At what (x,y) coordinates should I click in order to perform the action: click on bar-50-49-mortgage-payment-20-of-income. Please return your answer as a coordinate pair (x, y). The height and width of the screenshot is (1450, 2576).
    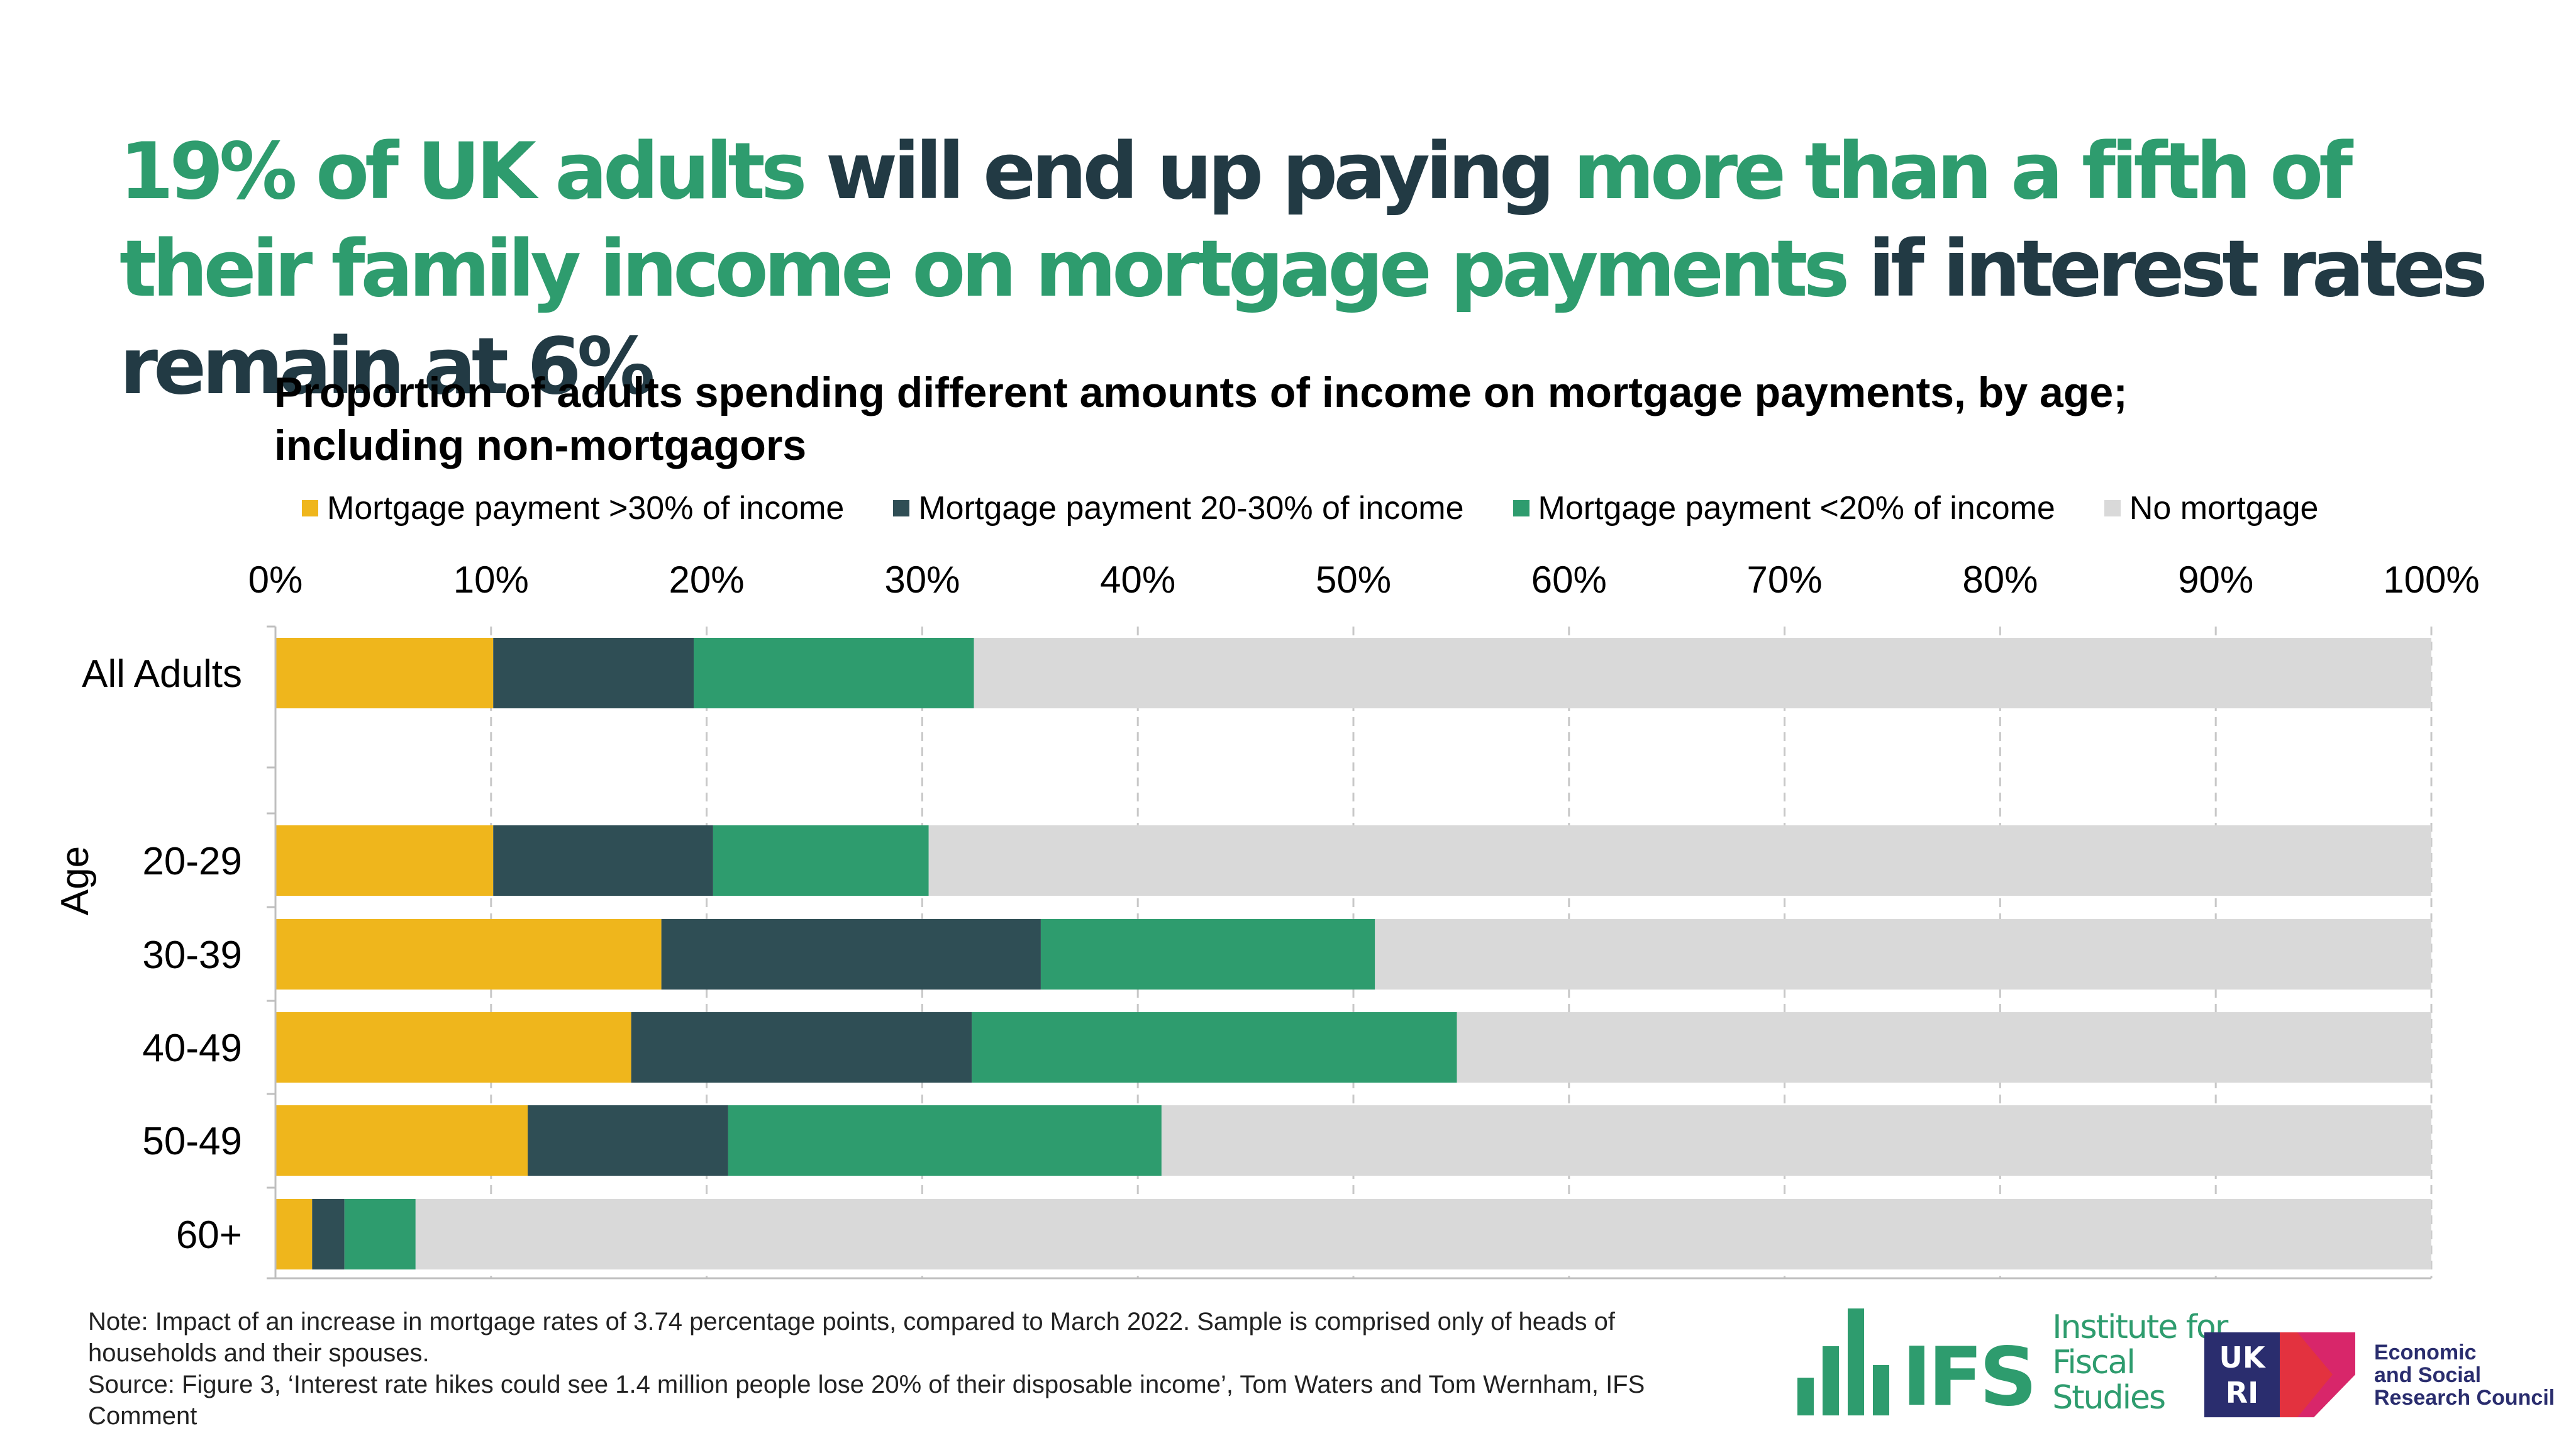
    Looking at the image, I should click on (945, 1140).